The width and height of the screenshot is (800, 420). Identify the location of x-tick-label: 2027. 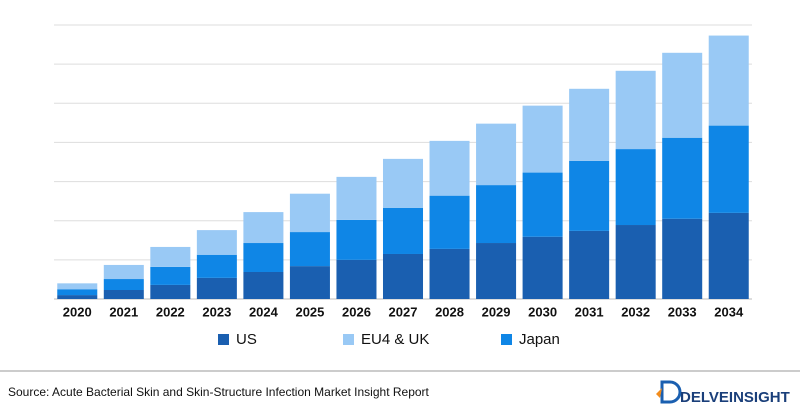
(403, 311).